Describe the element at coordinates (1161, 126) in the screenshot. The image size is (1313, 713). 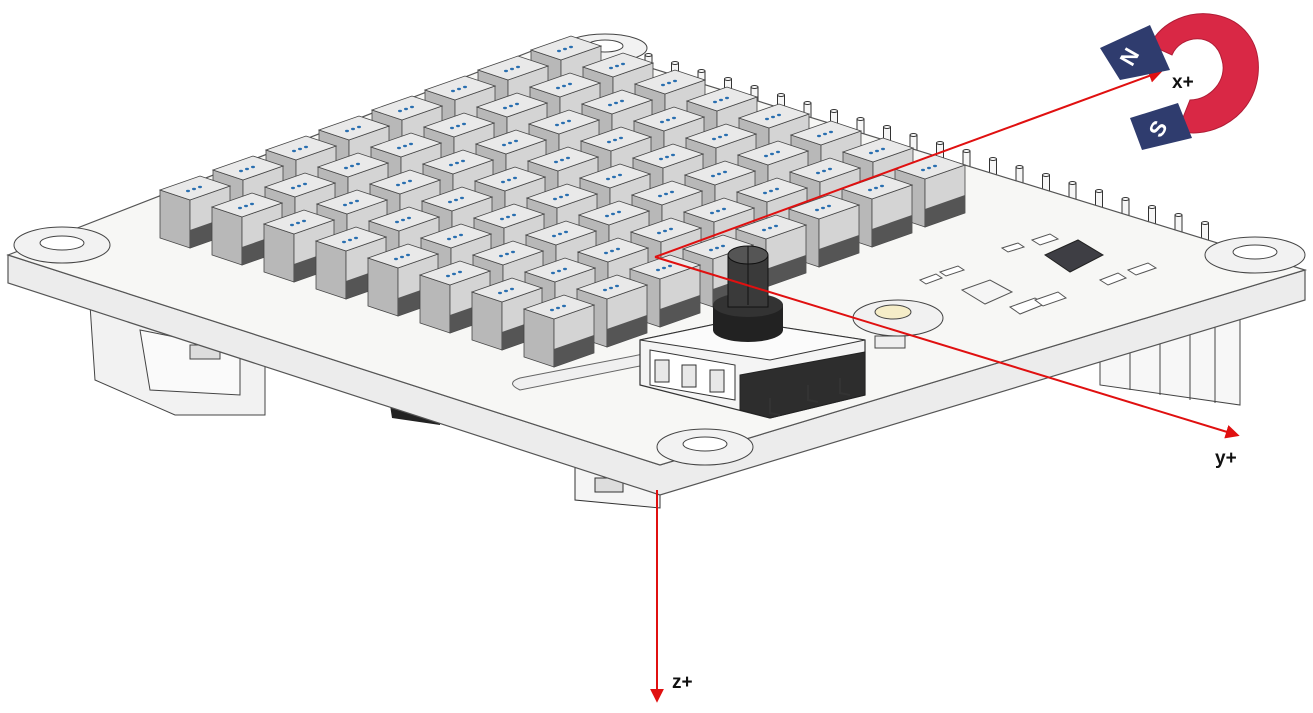
I see `magnet-south-pole` at that location.